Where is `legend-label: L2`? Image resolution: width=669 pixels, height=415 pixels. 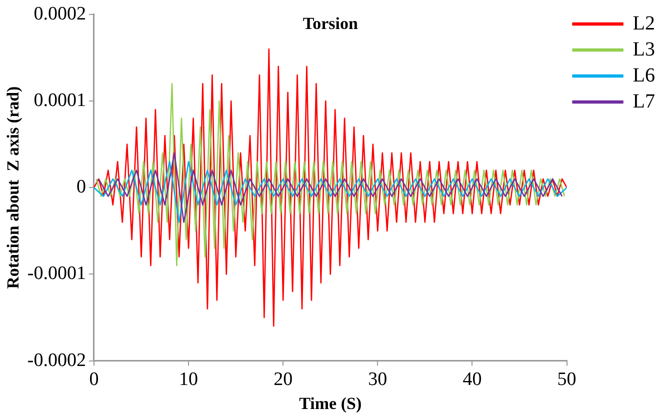
legend-label: L2 is located at coordinates (643, 23).